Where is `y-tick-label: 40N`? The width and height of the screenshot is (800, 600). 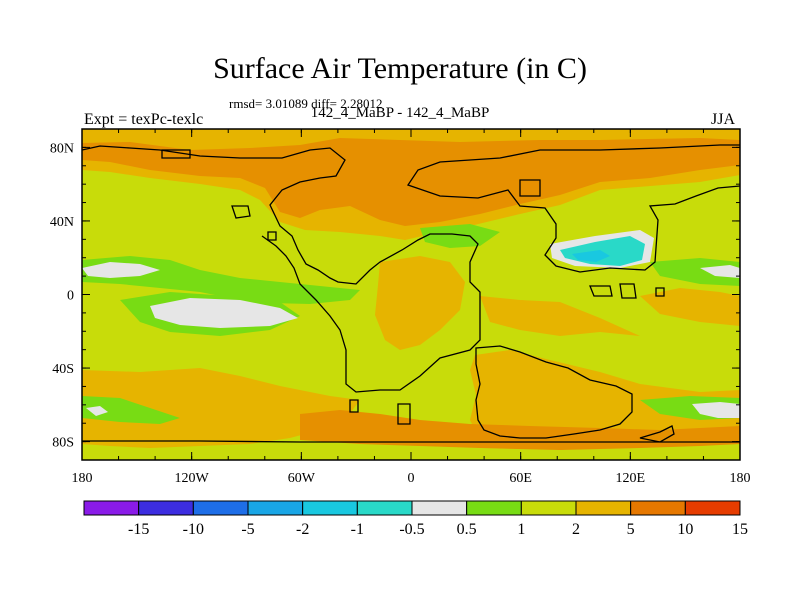 y-tick-label: 40N is located at coordinates (62, 222).